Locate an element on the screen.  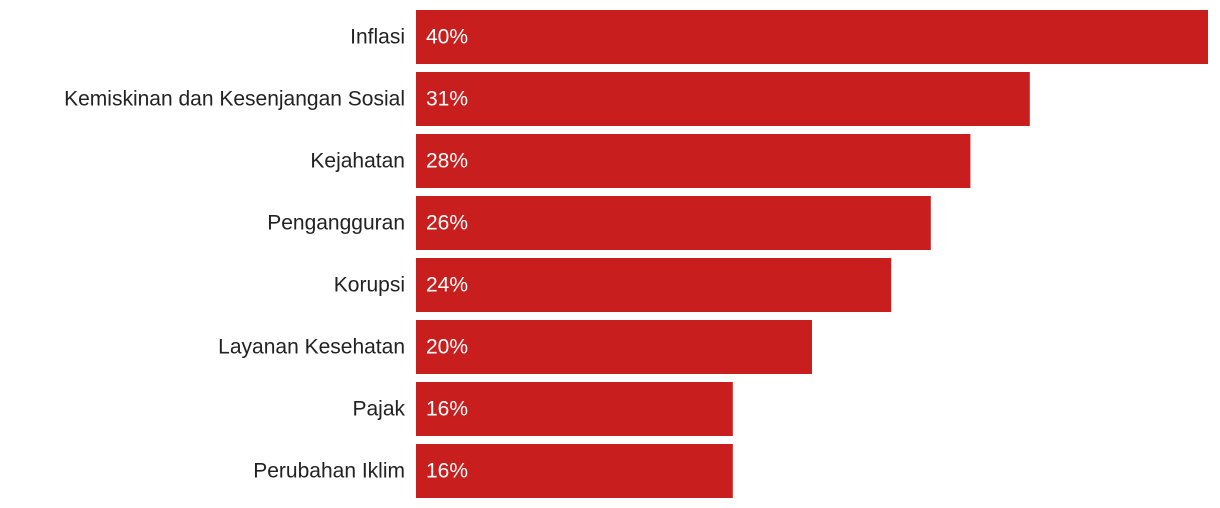
category-label: Perubahan Iklim is located at coordinates (329, 471).